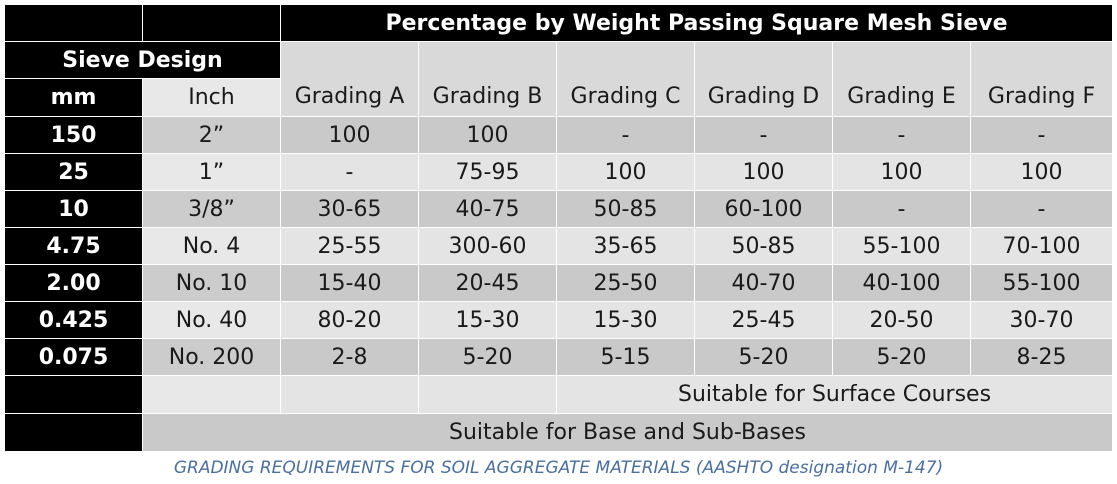 The image size is (1117, 484). I want to click on grading-d-header: Grading D, so click(763, 96).